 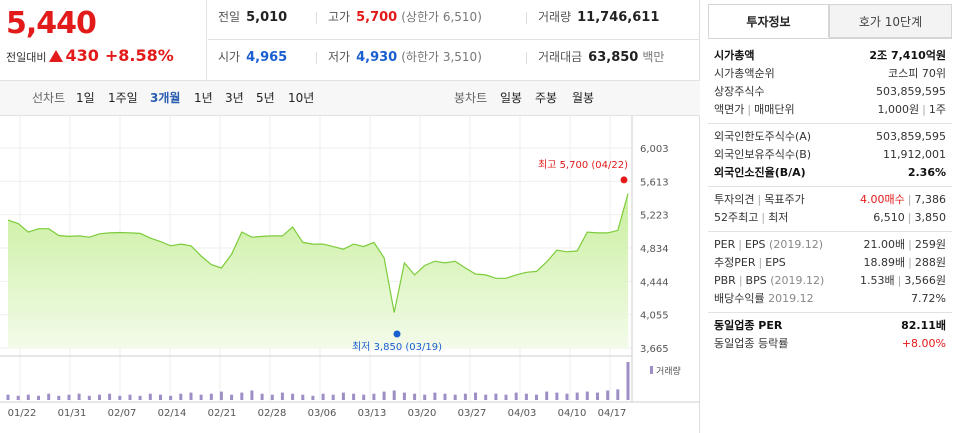 What do you see at coordinates (51, 23) in the screenshot?
I see `current-price: 5,440` at bounding box center [51, 23].